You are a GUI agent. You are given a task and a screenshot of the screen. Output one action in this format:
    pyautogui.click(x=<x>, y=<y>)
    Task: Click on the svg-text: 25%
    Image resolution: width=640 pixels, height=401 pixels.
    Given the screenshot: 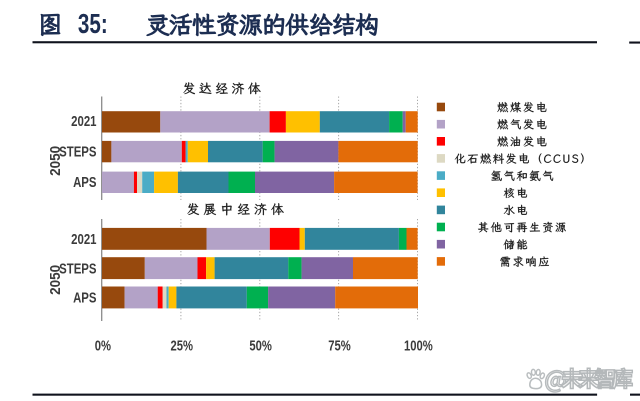 What is the action you would take?
    pyautogui.click(x=182, y=345)
    